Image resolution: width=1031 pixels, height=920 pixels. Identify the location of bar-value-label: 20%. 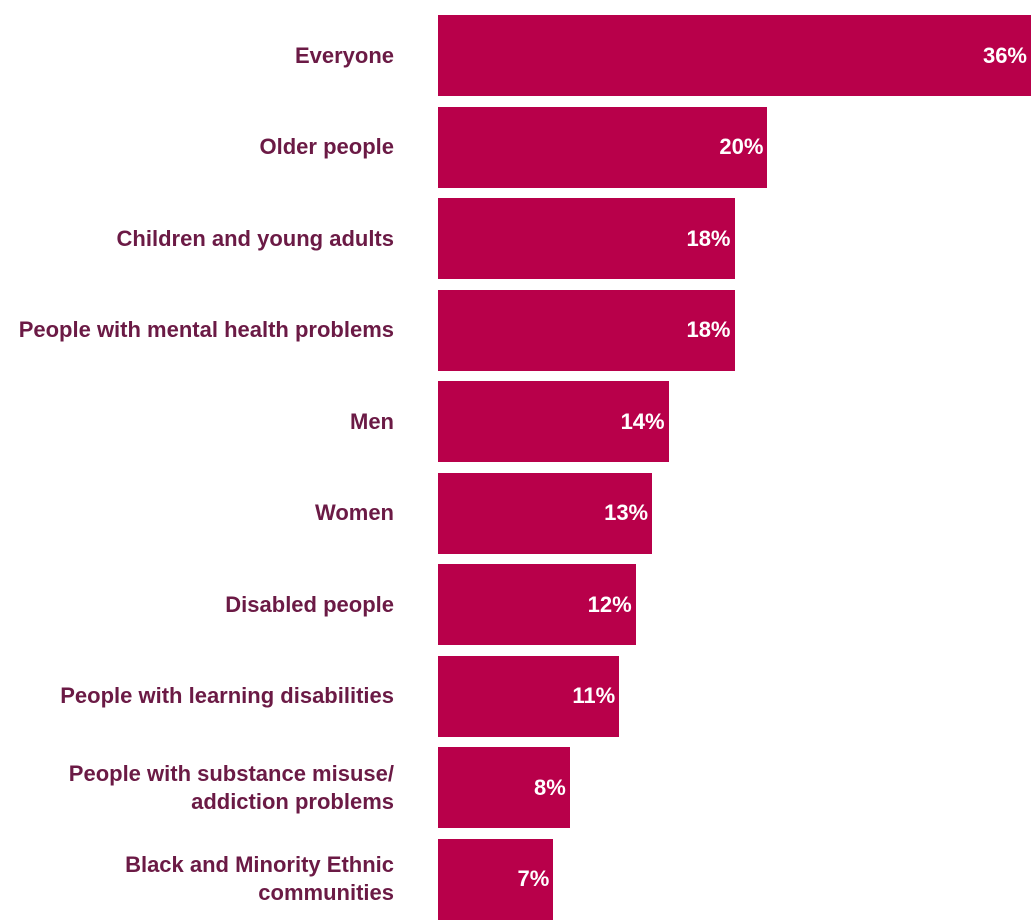
(741, 146).